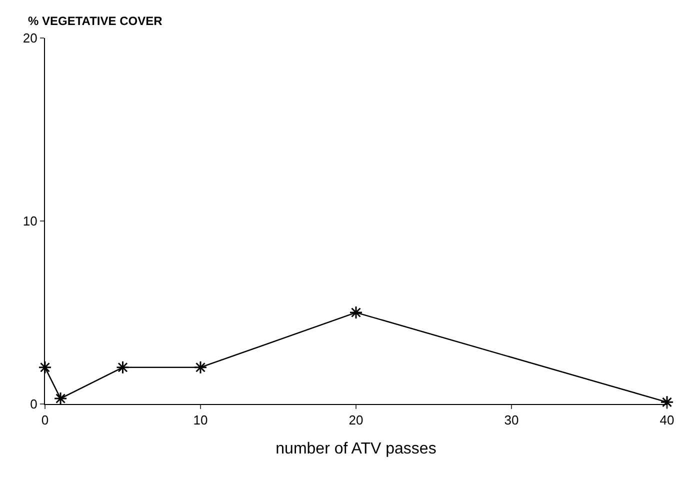  What do you see at coordinates (356, 420) in the screenshot?
I see `x-tick-label: 20` at bounding box center [356, 420].